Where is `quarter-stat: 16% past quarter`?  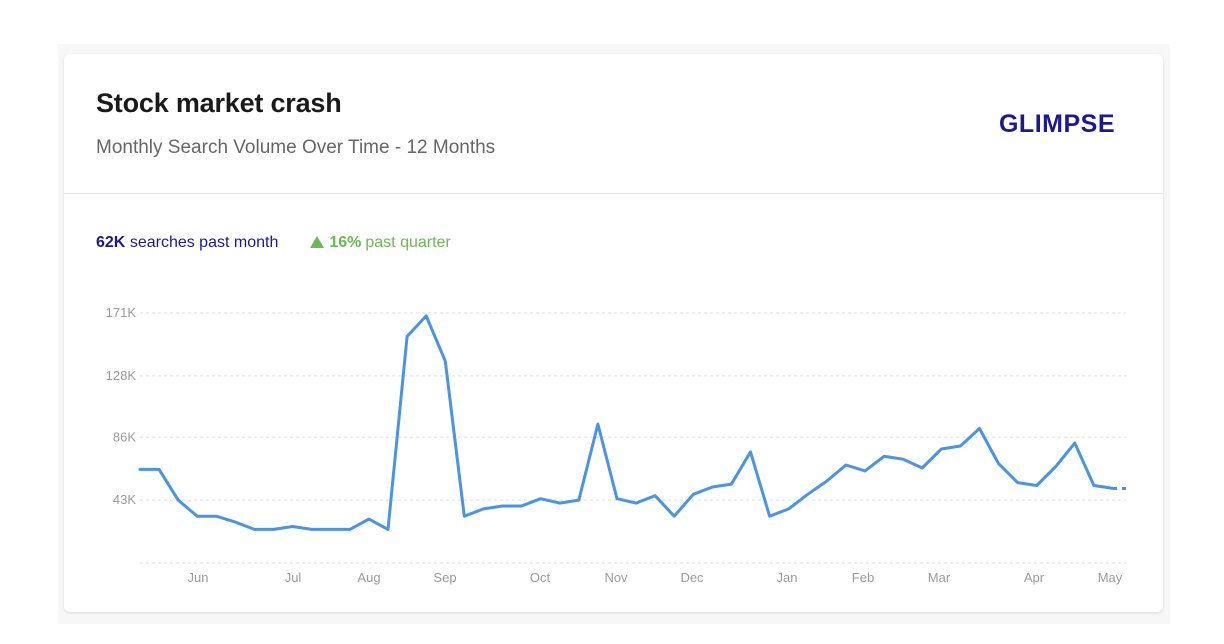
quarter-stat: 16% past quarter is located at coordinates (380, 243).